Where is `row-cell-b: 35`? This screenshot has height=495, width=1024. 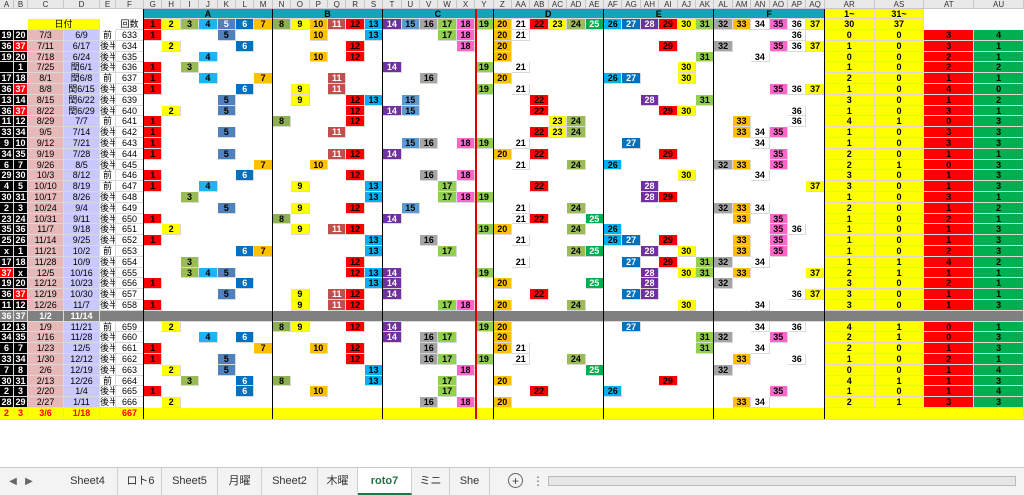
row-cell-b: 35 is located at coordinates (21, 338).